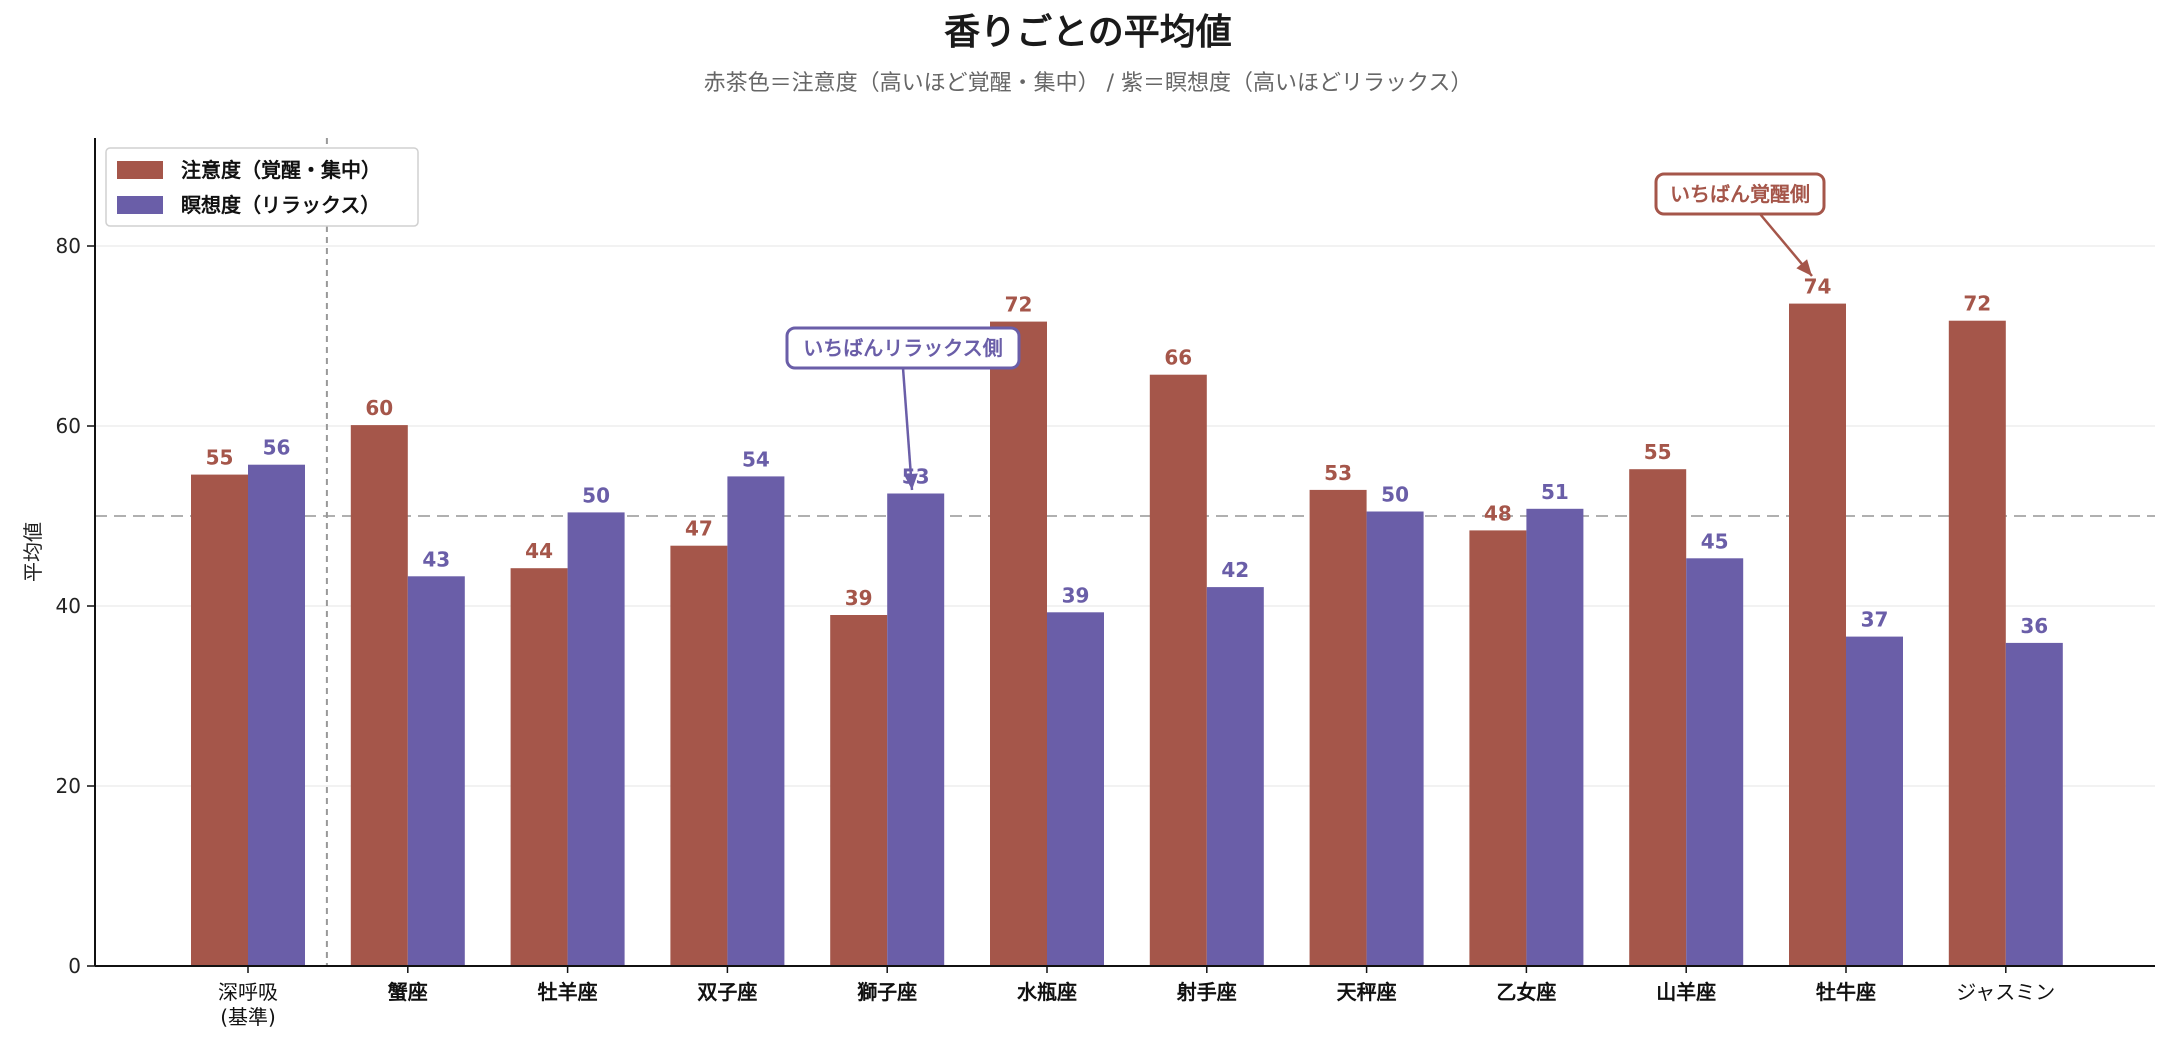 This screenshot has height=1050, width=2175. What do you see at coordinates (379, 408) in the screenshot?
I see `data-label: 60` at bounding box center [379, 408].